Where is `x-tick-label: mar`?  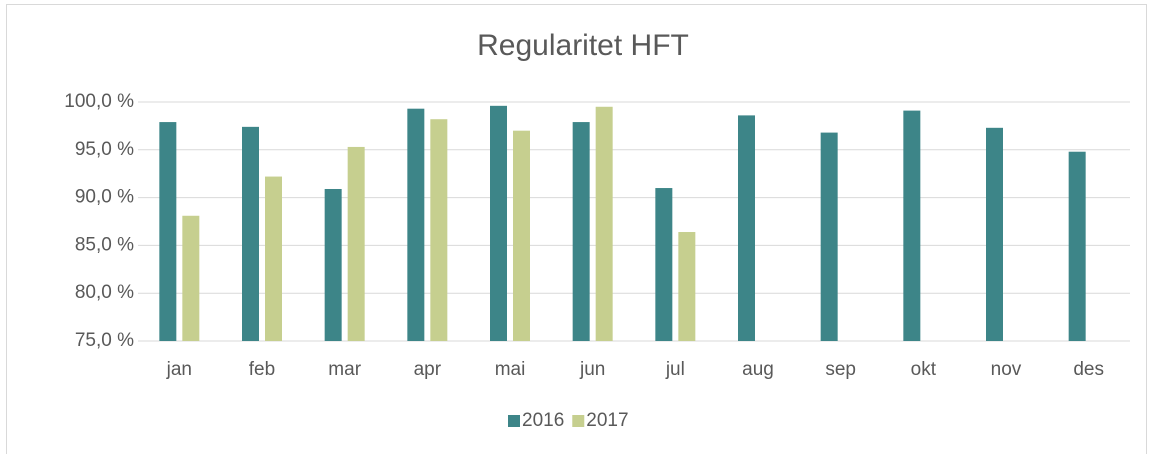
x-tick-label: mar is located at coordinates (344, 369).